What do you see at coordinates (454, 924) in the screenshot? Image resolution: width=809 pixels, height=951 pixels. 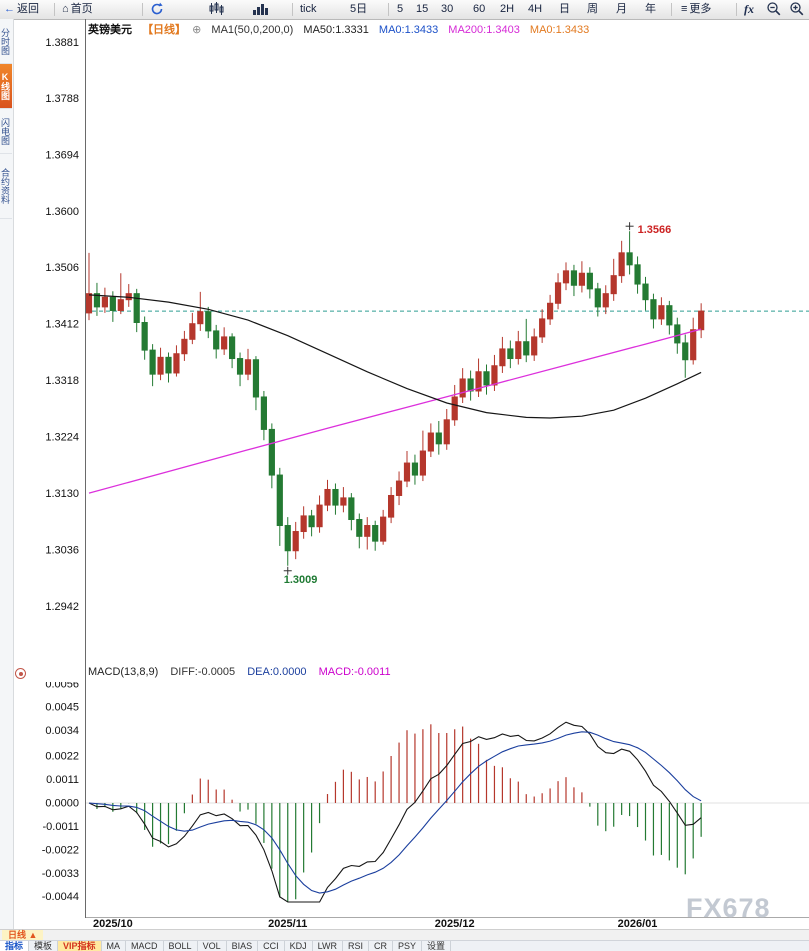 I see `x-axis-label: 2025/12` at bounding box center [454, 924].